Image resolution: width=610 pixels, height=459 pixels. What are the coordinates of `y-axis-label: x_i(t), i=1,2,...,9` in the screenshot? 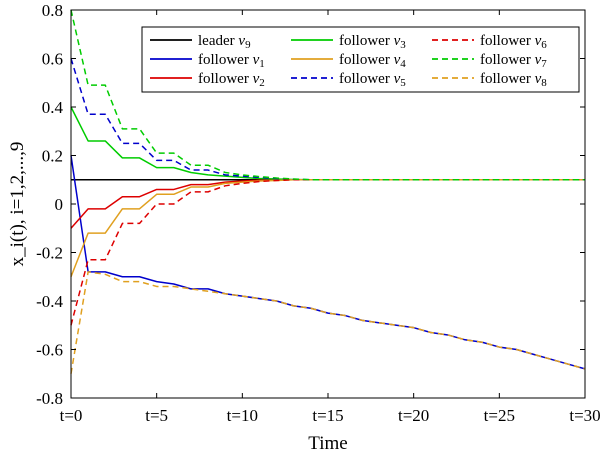 It's located at (17, 204).